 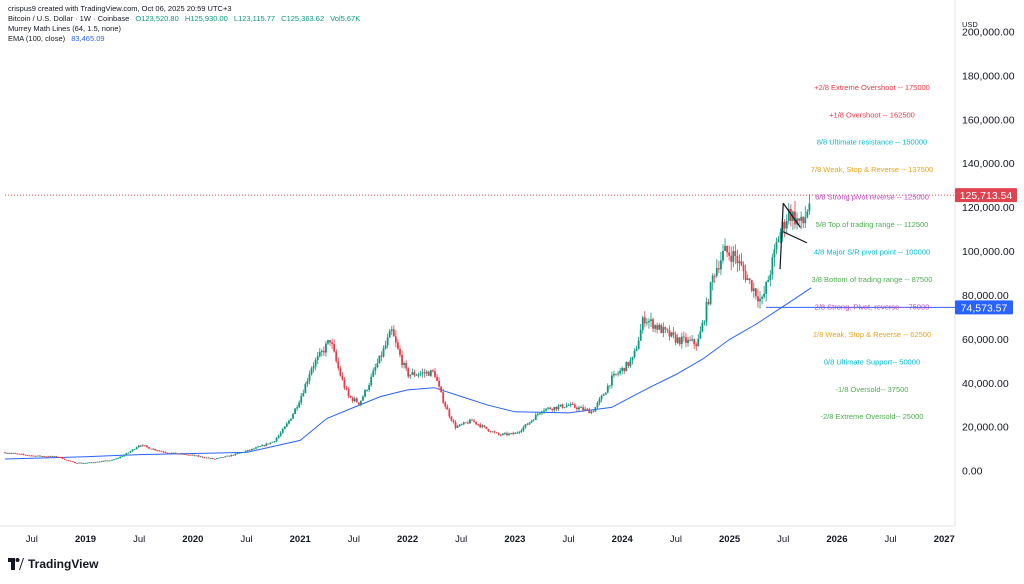 I want to click on indicator-legend-murrey: Murrey Math Lines (64, 1.5, none), so click(x=66, y=28).